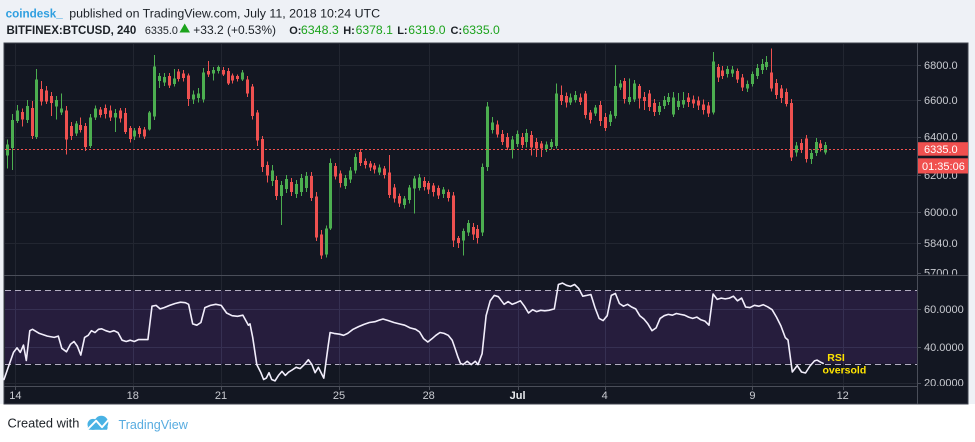 This screenshot has width=975, height=442. I want to click on svg-text: 4, so click(605, 396).